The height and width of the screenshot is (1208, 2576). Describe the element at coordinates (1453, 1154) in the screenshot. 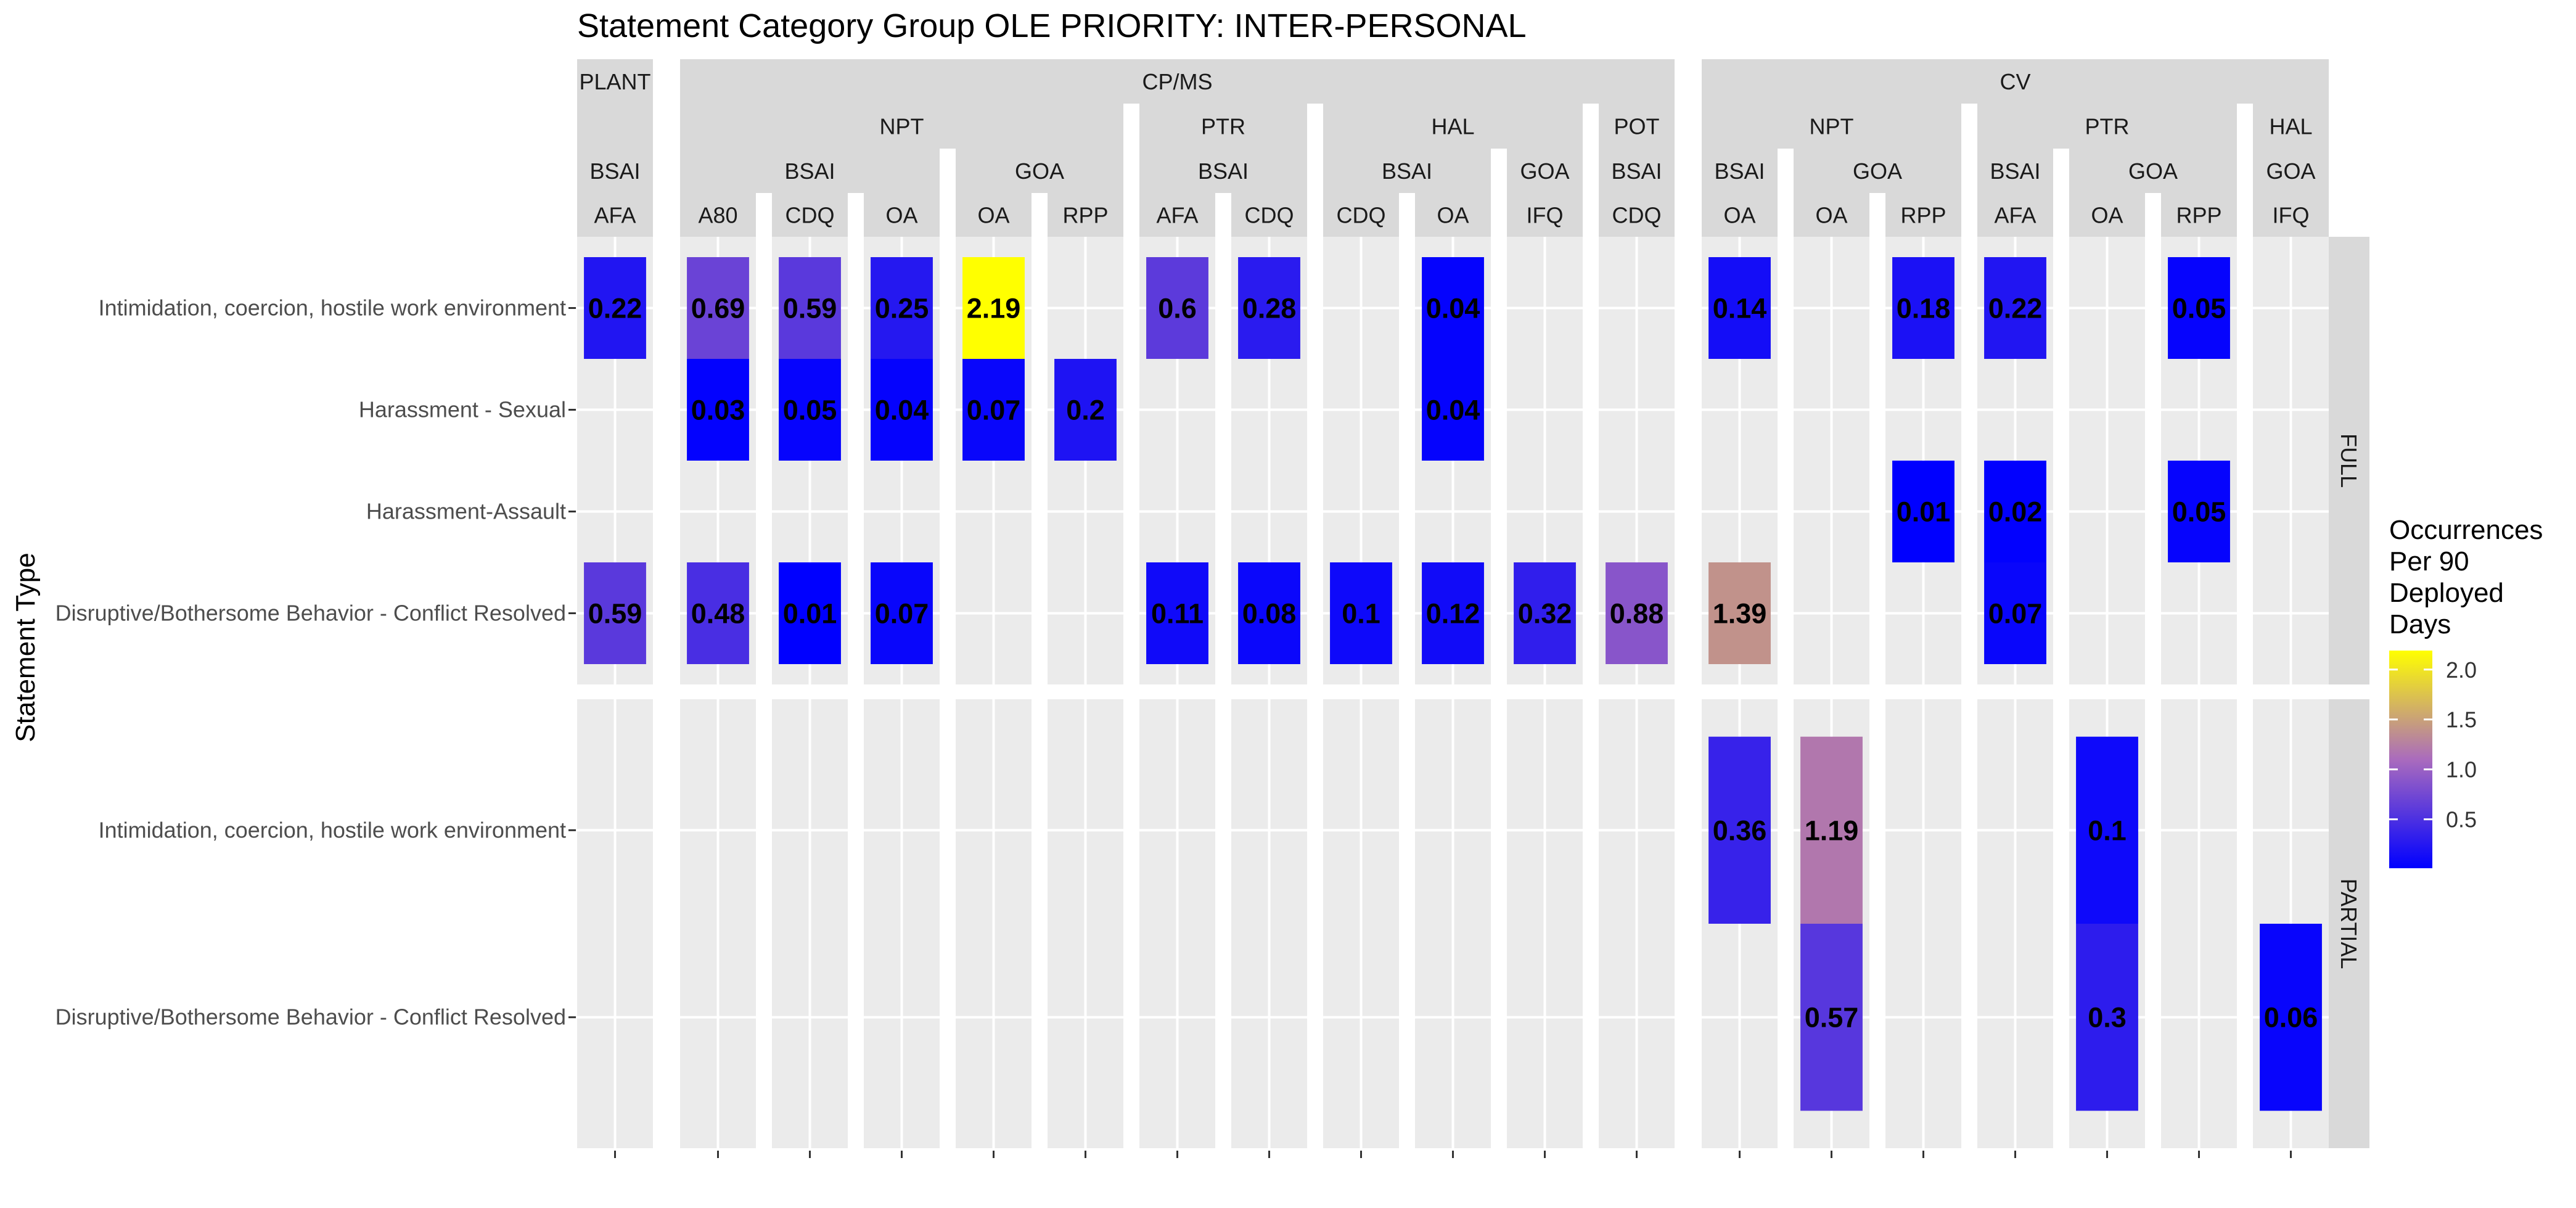

I see `x-axis-ticks` at that location.